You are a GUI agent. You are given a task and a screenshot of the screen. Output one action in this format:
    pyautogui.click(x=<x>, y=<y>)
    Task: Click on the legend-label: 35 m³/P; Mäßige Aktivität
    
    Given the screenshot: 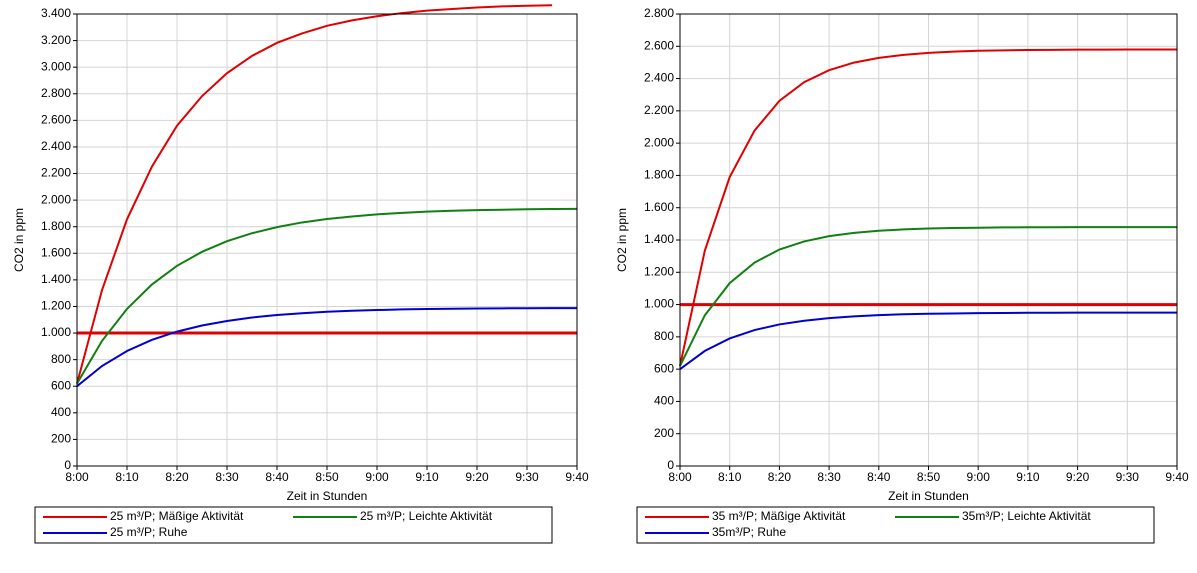 What is the action you would take?
    pyautogui.click(x=779, y=516)
    